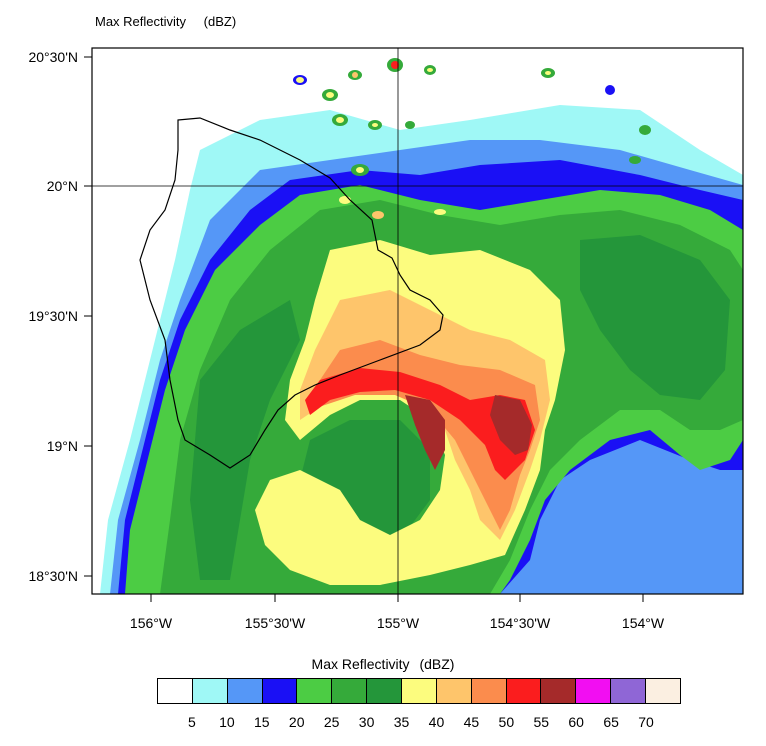 The height and width of the screenshot is (746, 766). What do you see at coordinates (192, 722) in the screenshot?
I see `colorbar-label: 5` at bounding box center [192, 722].